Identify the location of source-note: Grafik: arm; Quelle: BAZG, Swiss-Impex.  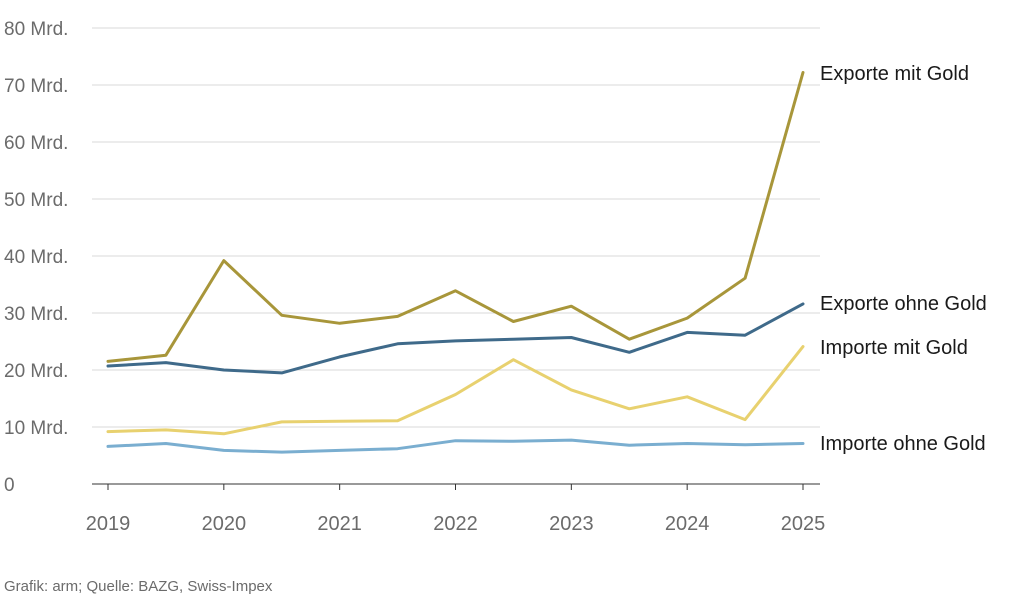
(138, 586).